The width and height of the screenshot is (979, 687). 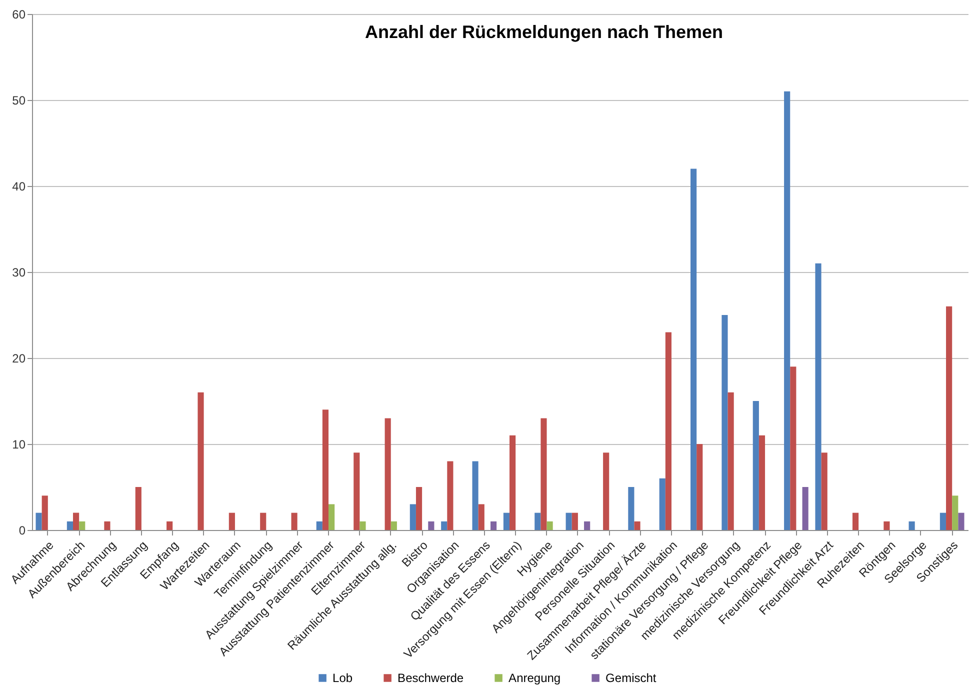 What do you see at coordinates (342, 678) in the screenshot?
I see `legend-label: Lob` at bounding box center [342, 678].